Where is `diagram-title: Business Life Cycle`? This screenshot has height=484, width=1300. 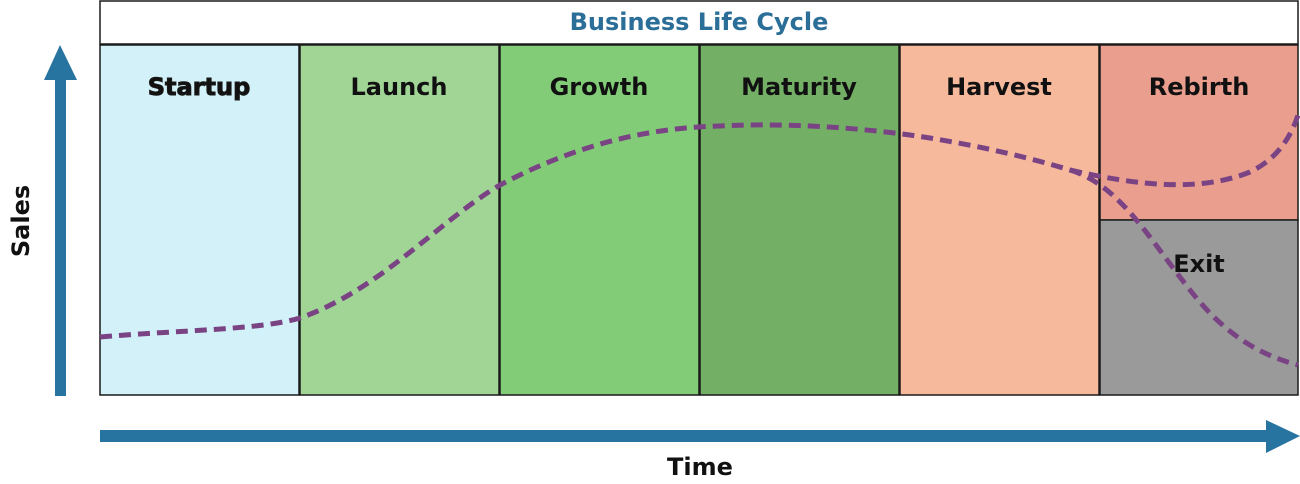 diagram-title: Business Life Cycle is located at coordinates (699, 22).